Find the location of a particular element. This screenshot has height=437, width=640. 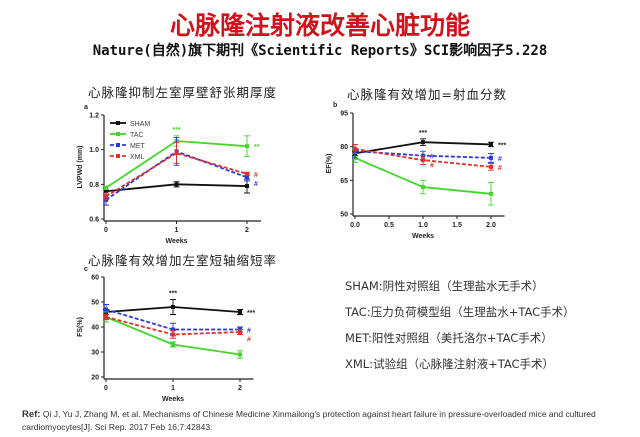

chart-a-legend-marker-sham is located at coordinates (118, 123).